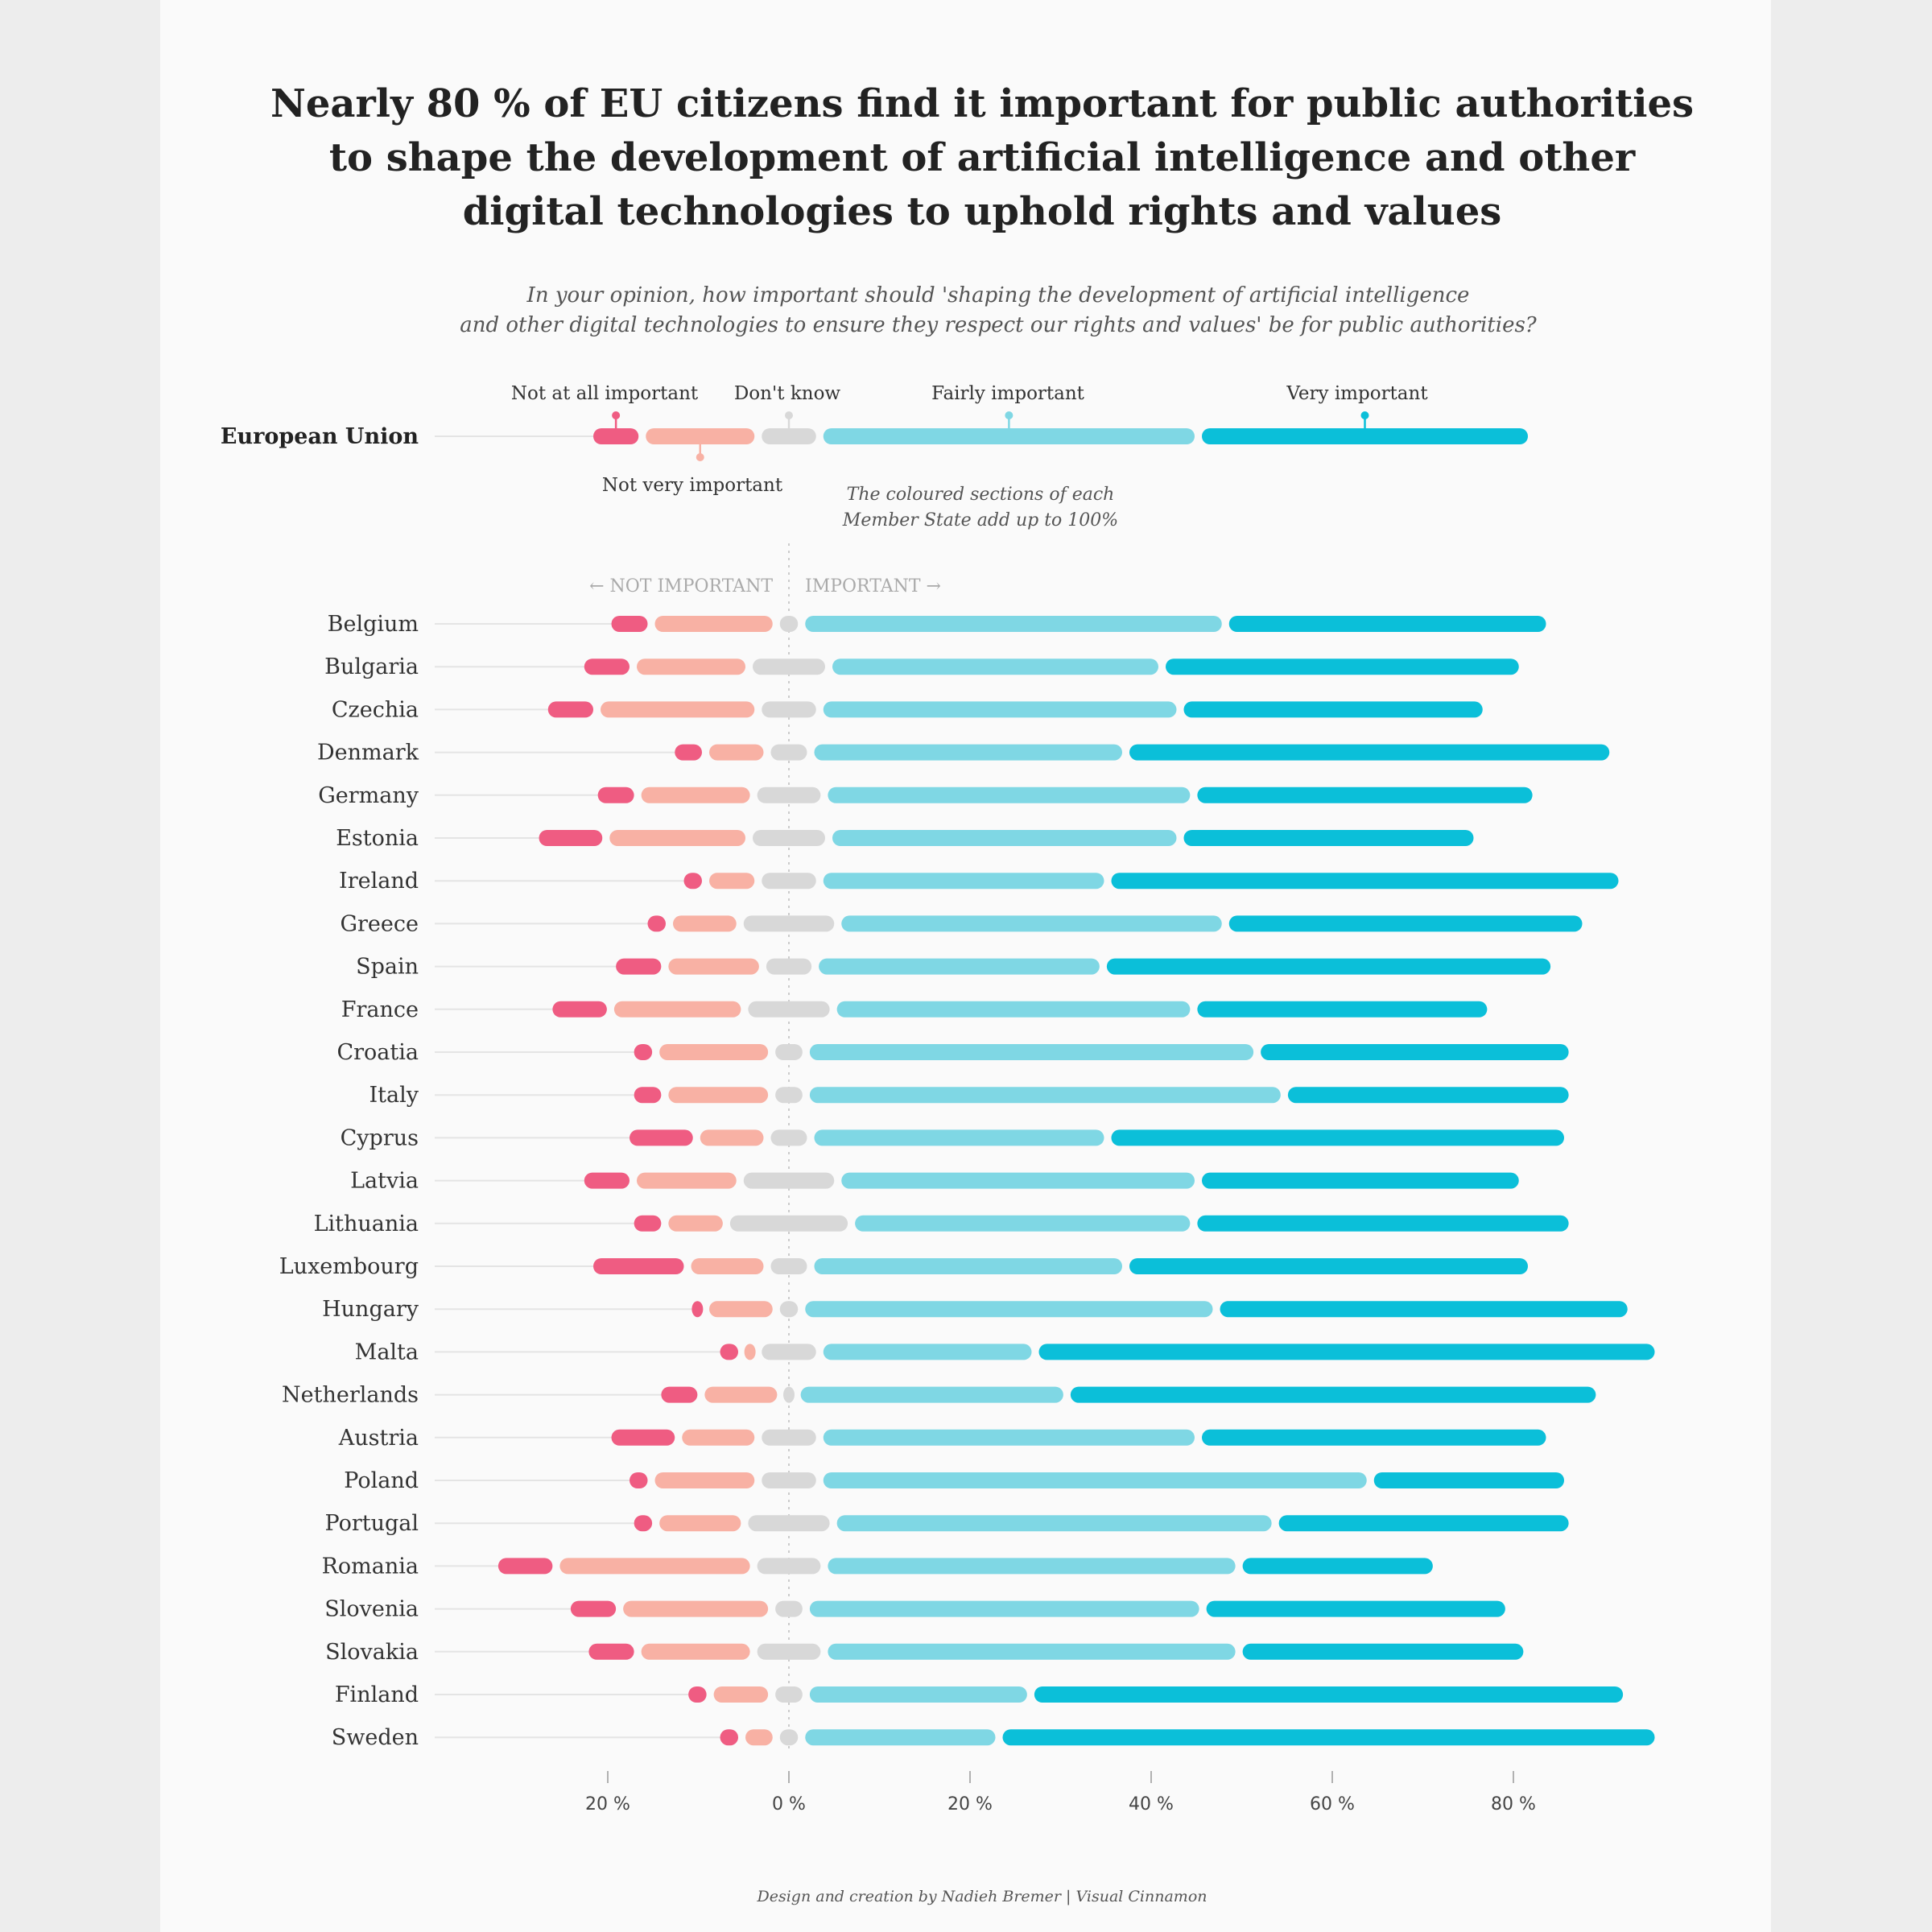 The image size is (1932, 1932). I want to click on x-tick: 80 %, so click(1513, 1792).